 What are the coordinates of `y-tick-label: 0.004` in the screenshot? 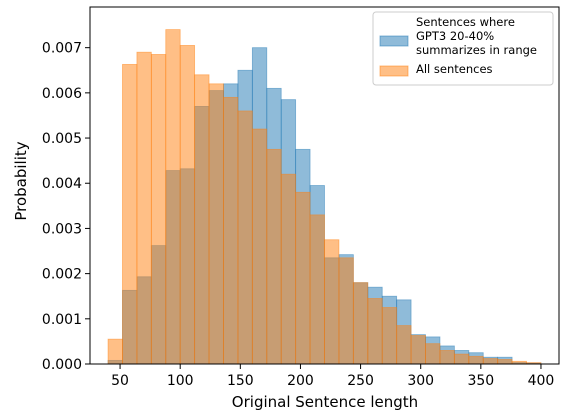 It's located at (62, 184).